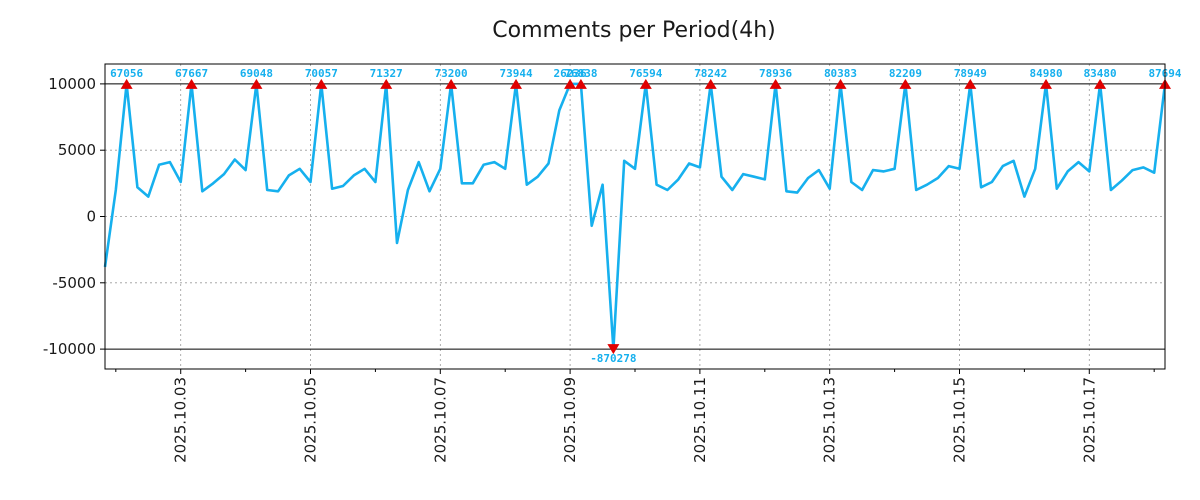 The height and width of the screenshot is (500, 1200). I want to click on peak-label: 76838, so click(580, 73).